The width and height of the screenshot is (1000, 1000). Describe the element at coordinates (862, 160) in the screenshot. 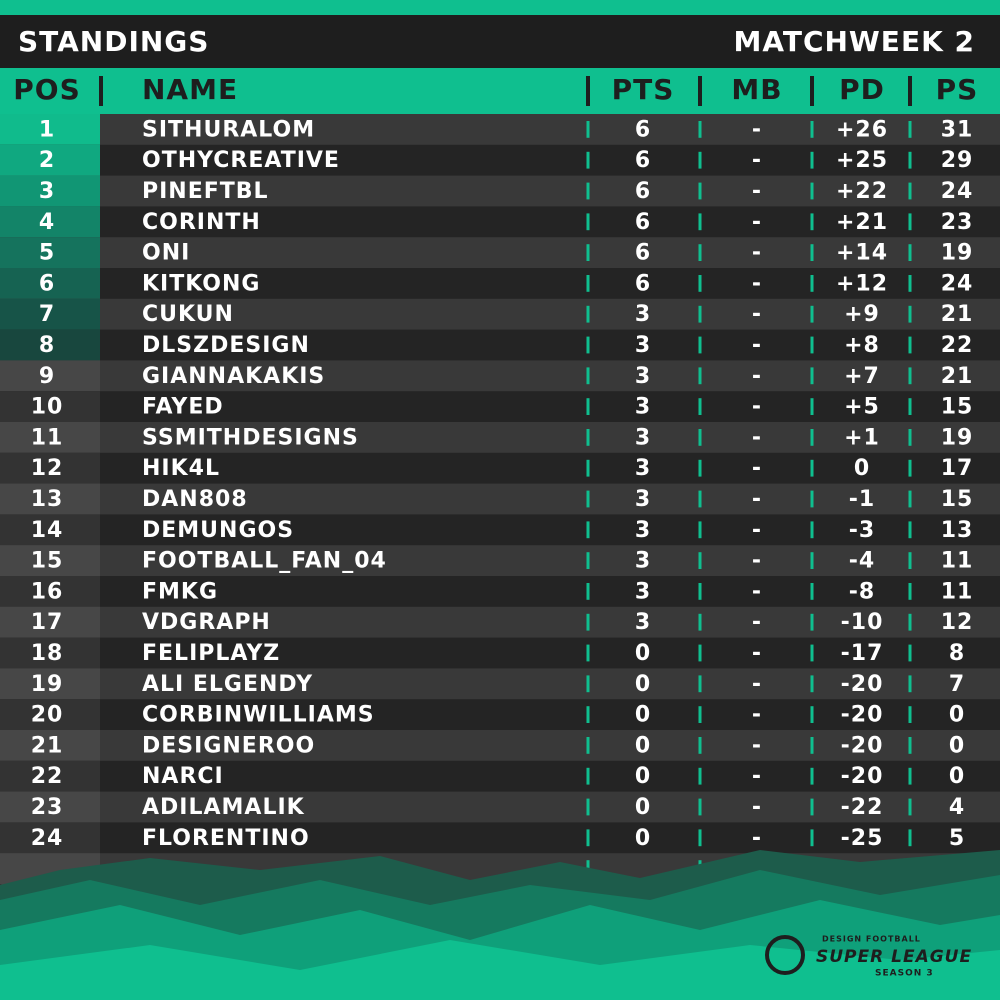

I see `cell: +25` at that location.